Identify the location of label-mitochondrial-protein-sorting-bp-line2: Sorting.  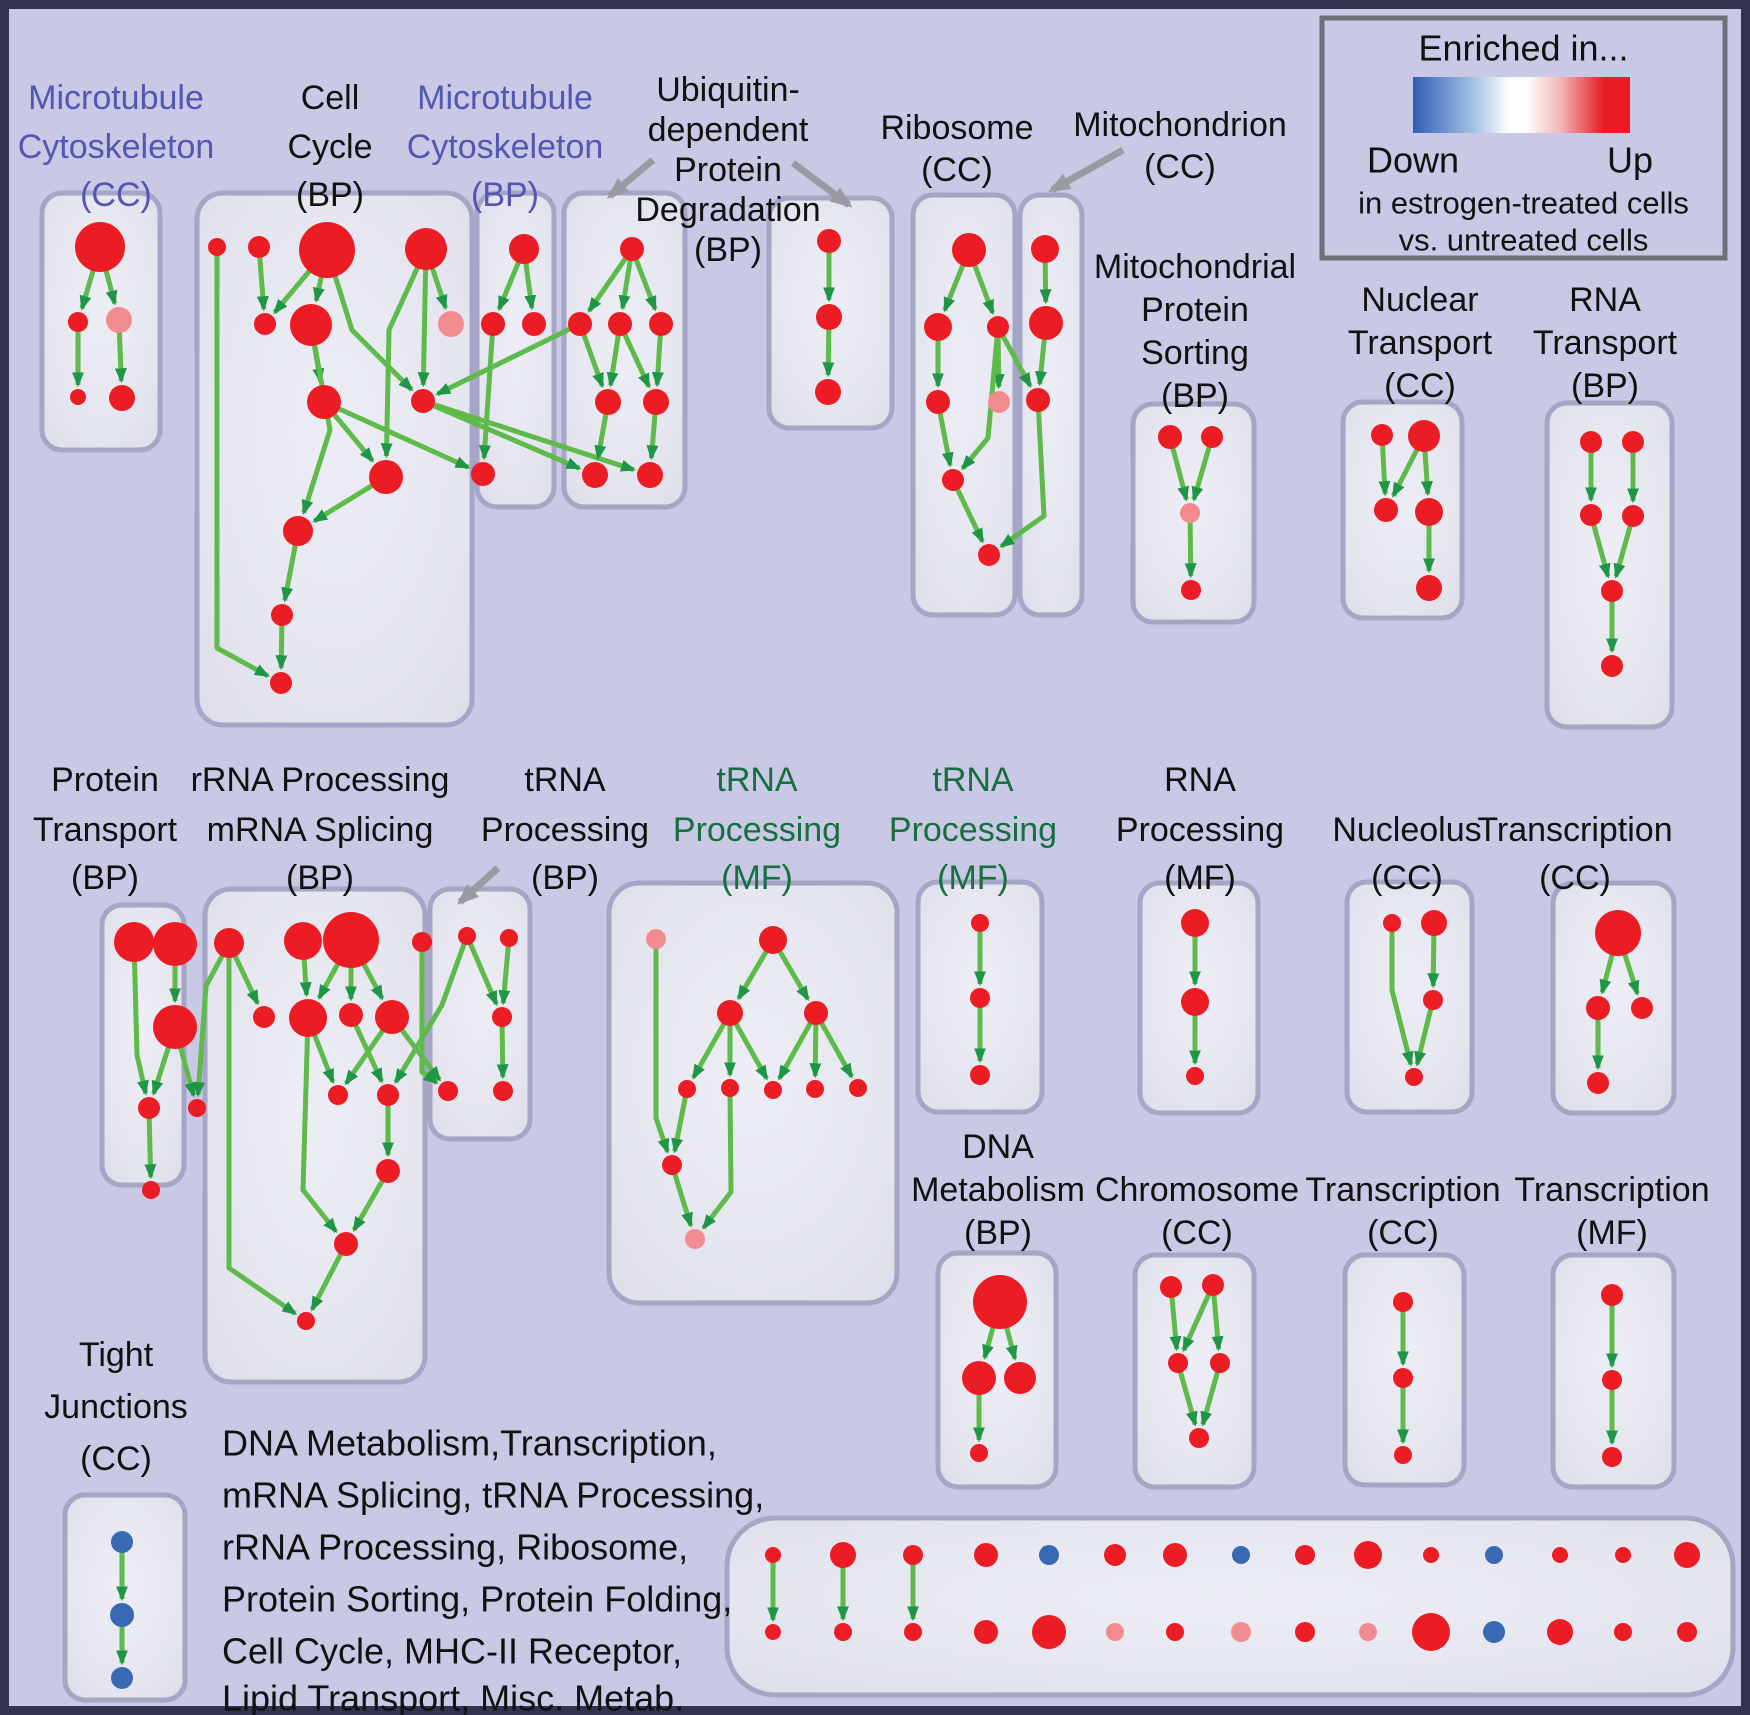
(1195, 353).